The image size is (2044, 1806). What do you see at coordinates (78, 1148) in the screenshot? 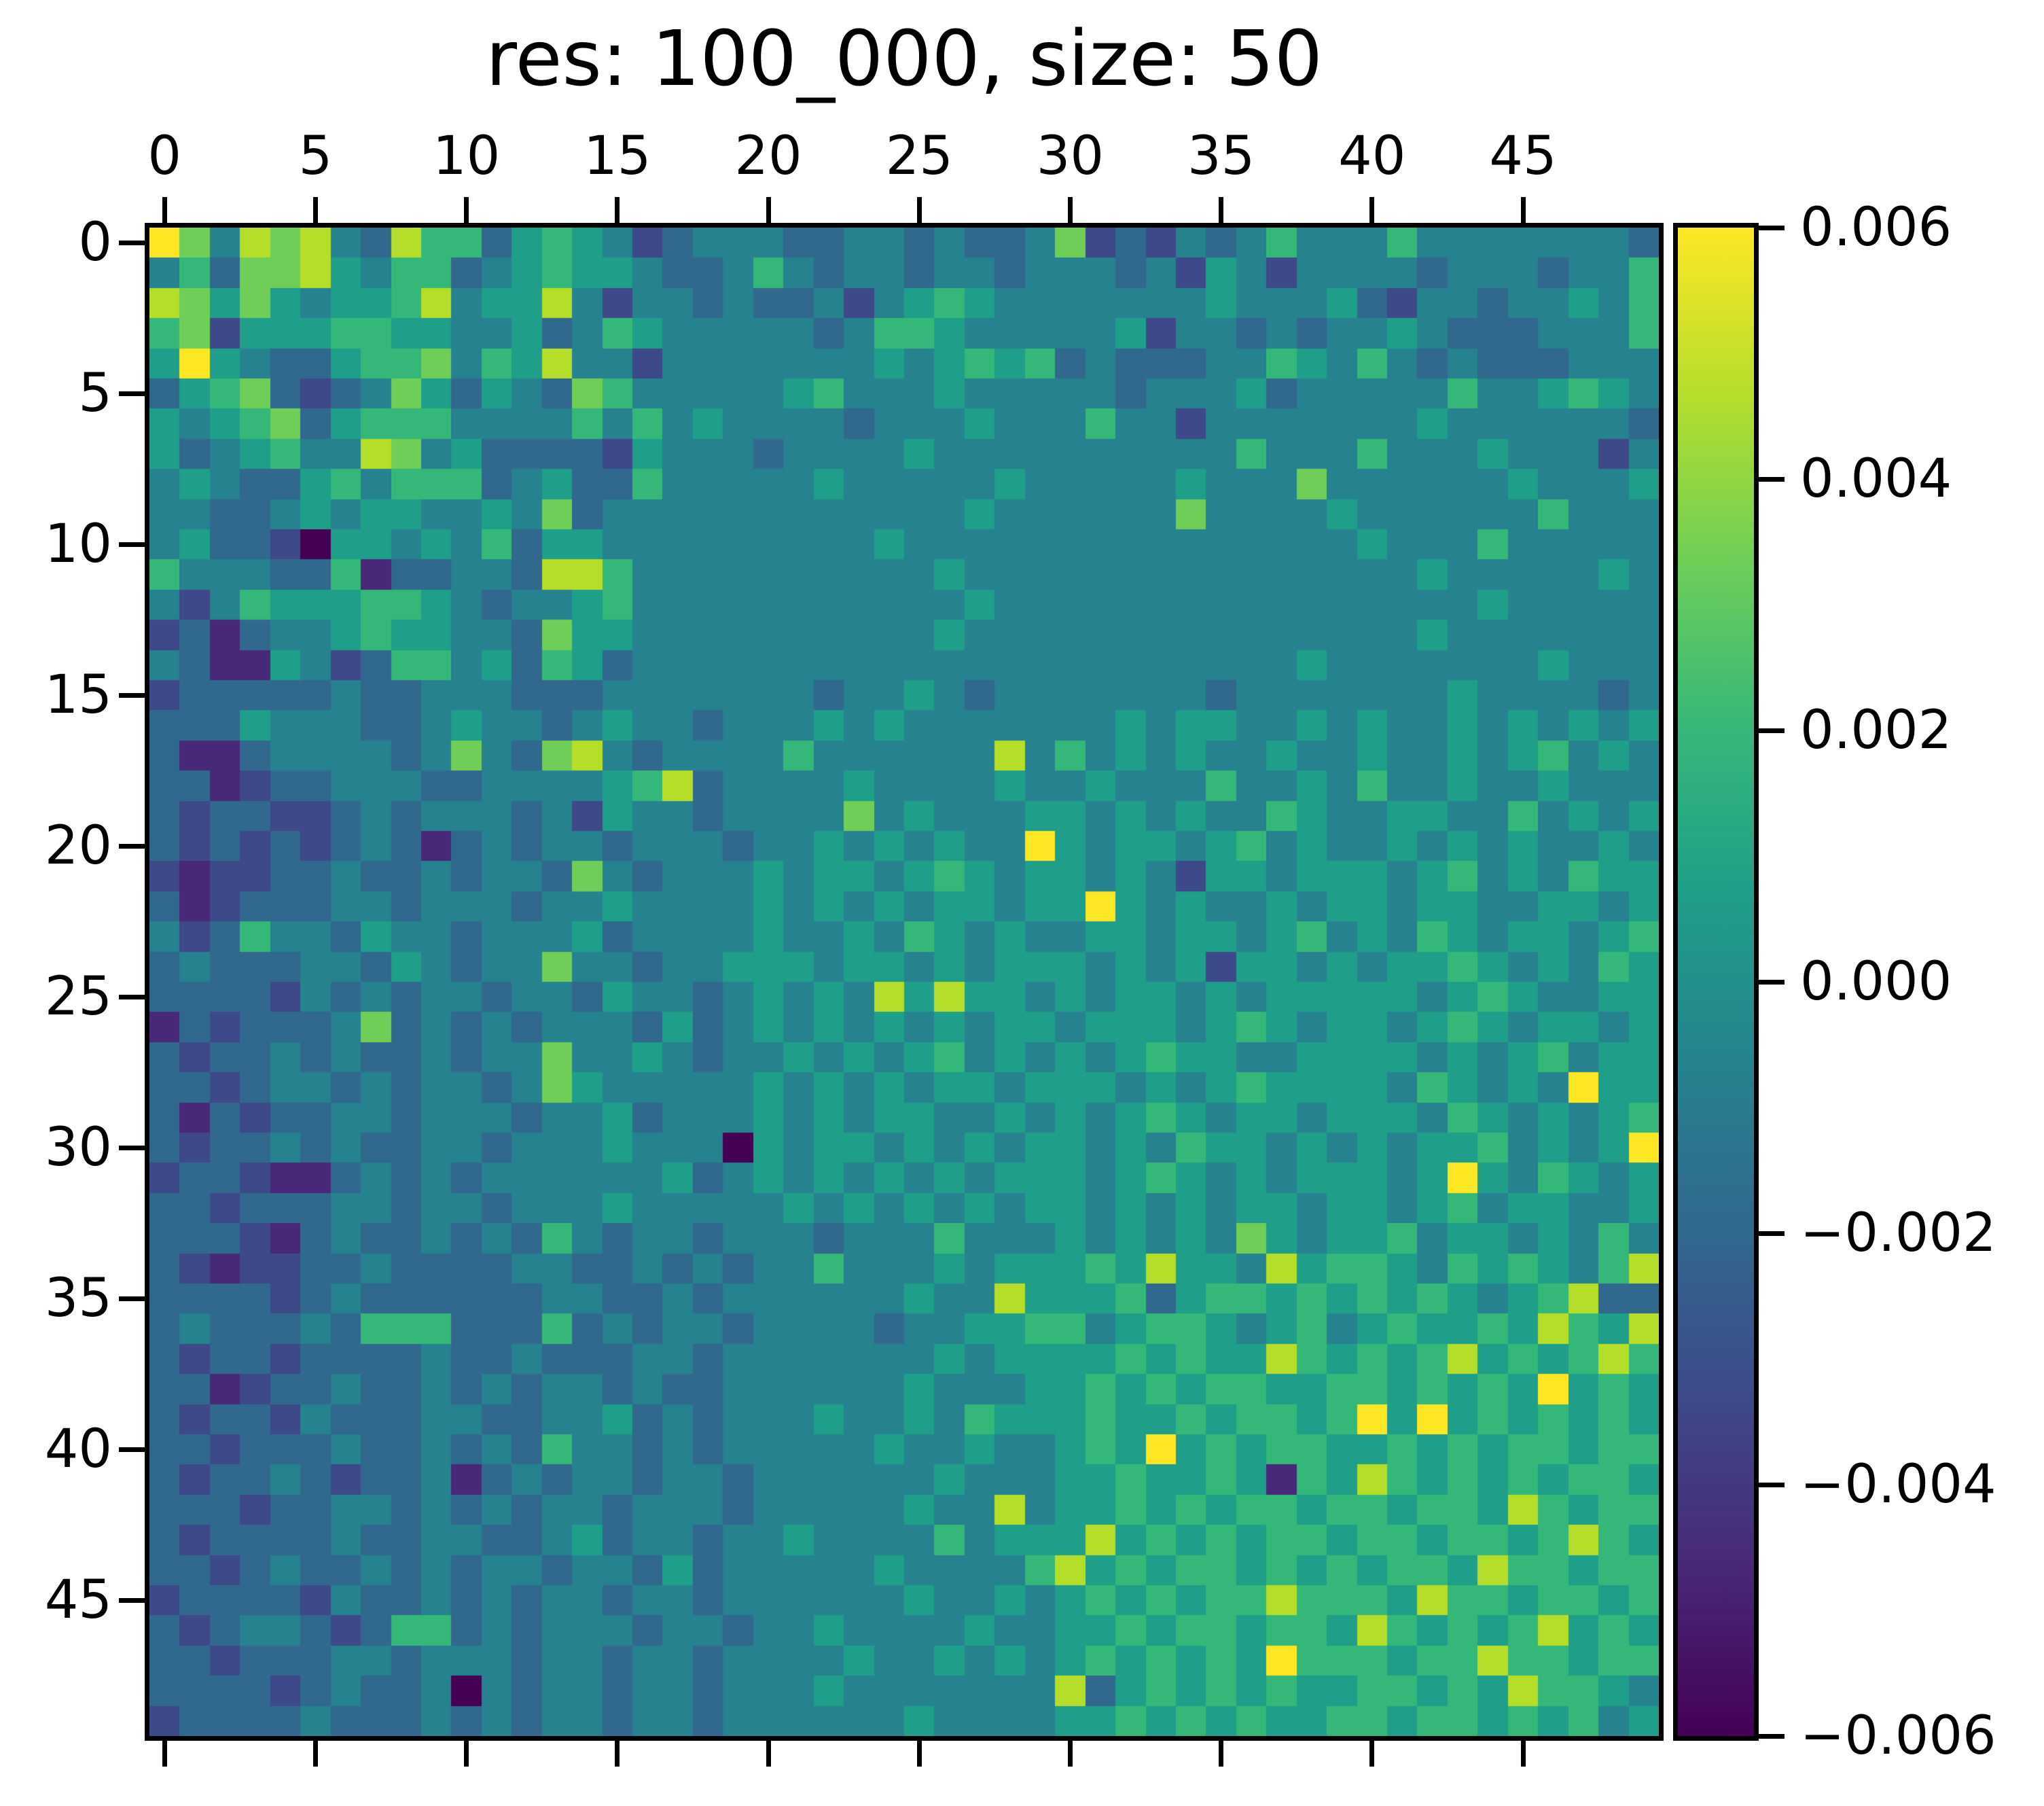
I see `y-tick-label: 30` at bounding box center [78, 1148].